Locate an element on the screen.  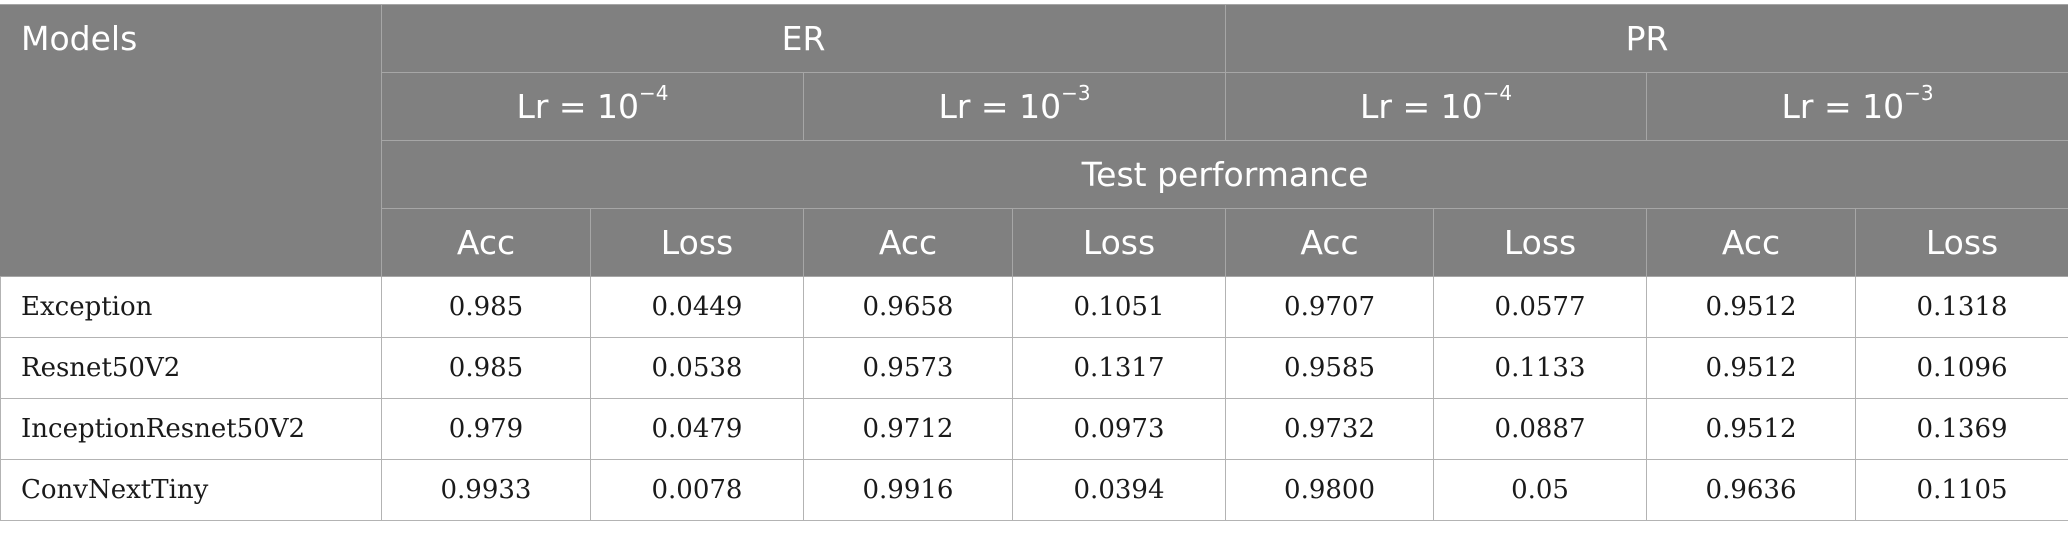
value-cell: 0.1096 is located at coordinates (1961, 368).